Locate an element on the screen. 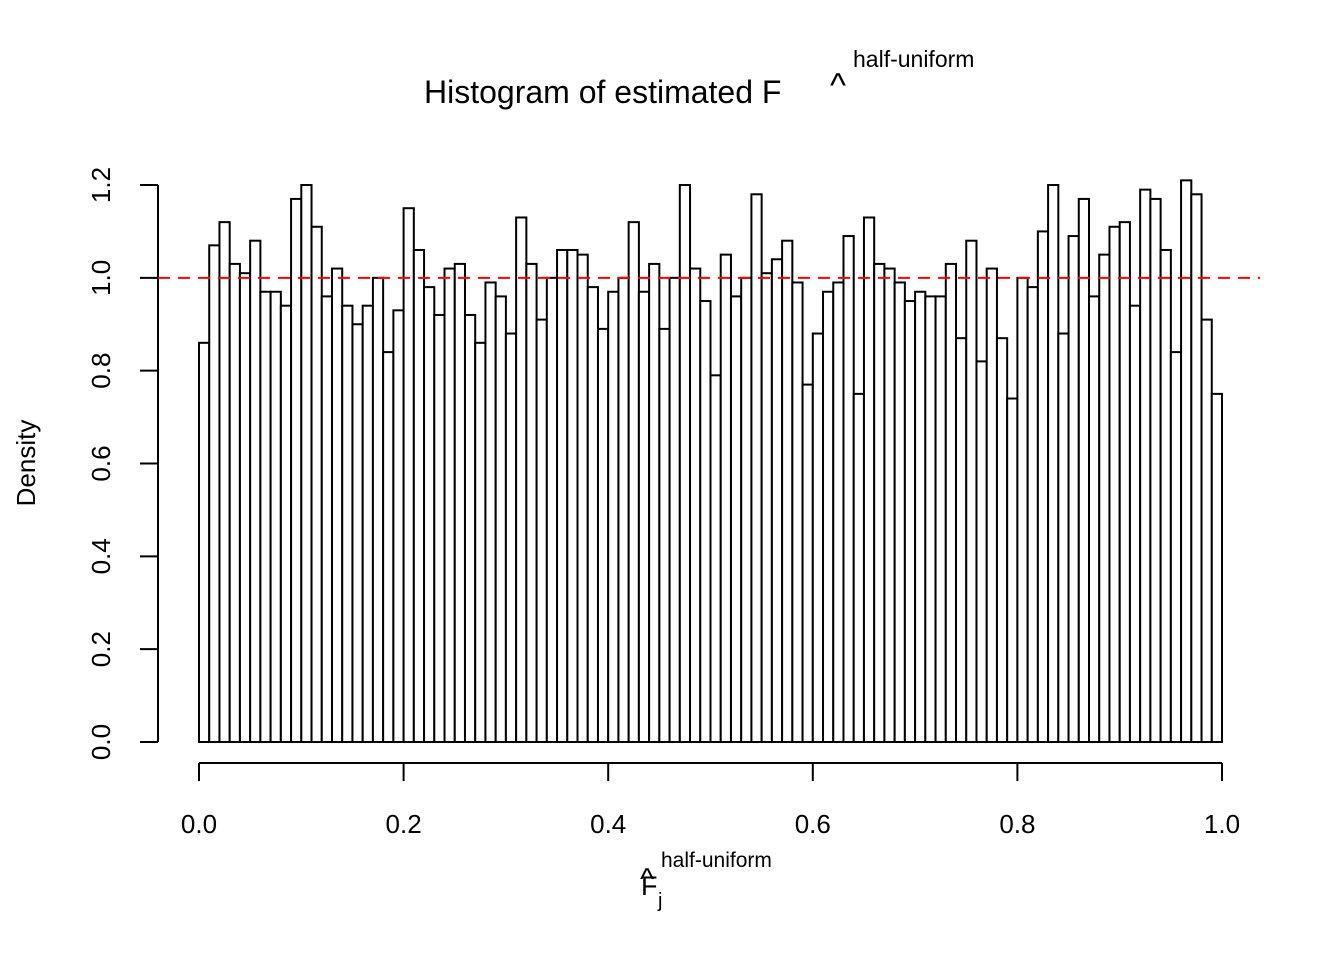  x-tick-label: 0.2 is located at coordinates (404, 824).